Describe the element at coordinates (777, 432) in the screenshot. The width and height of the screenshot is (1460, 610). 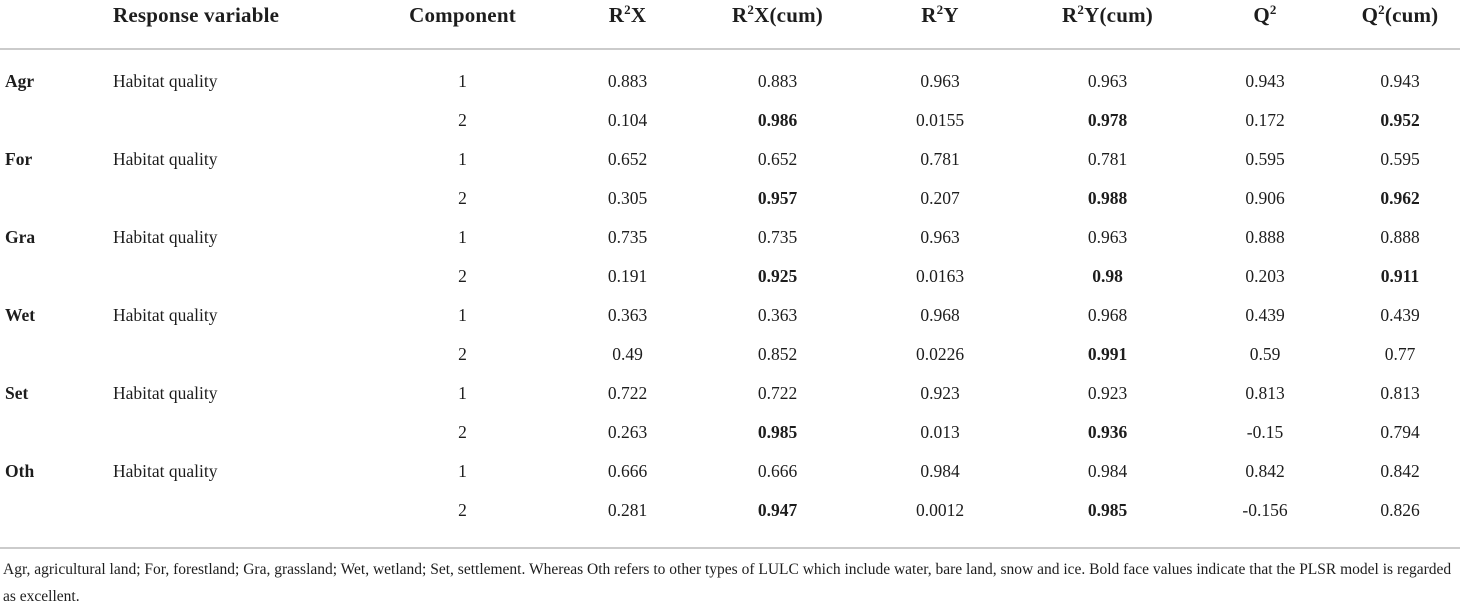
I see `value-cell: 0.985` at that location.